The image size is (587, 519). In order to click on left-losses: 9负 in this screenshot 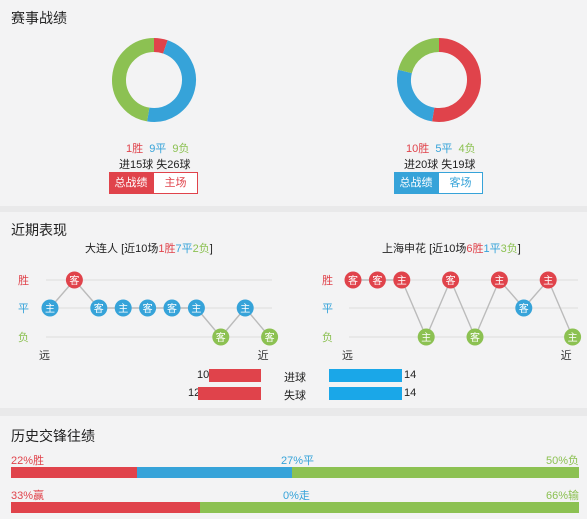, I will do `click(181, 149)`.